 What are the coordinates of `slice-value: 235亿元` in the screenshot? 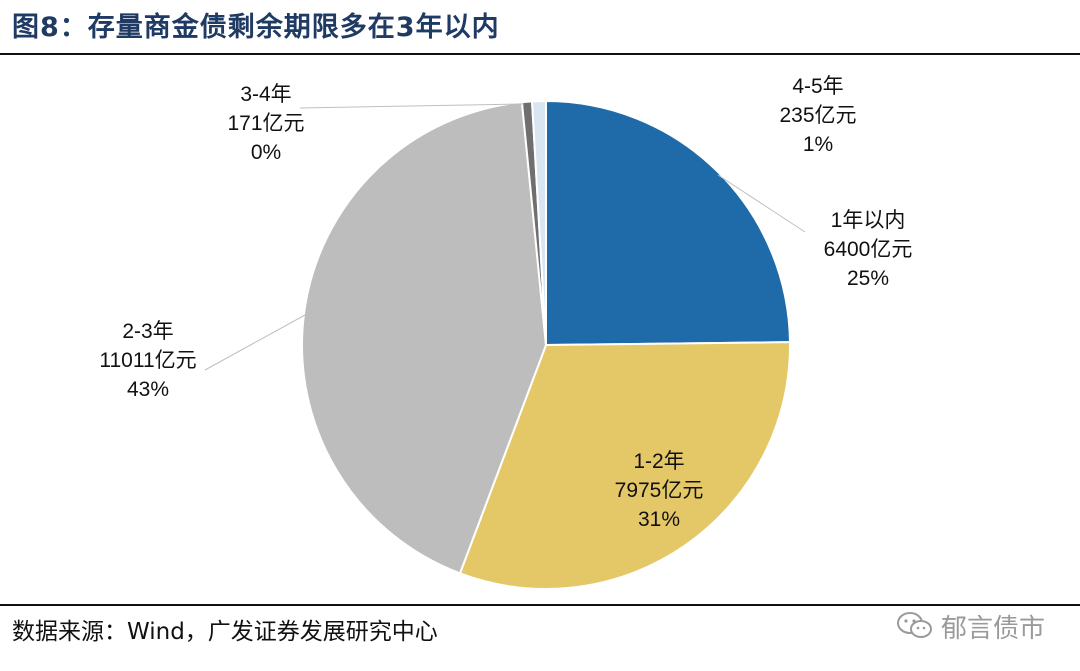 It's located at (817, 115).